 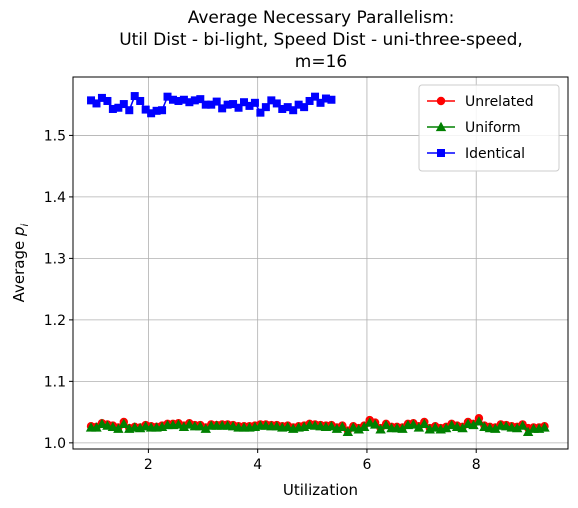 What do you see at coordinates (321, 18) in the screenshot?
I see `chart-title-line-1: Average Necessary Parallelism:` at bounding box center [321, 18].